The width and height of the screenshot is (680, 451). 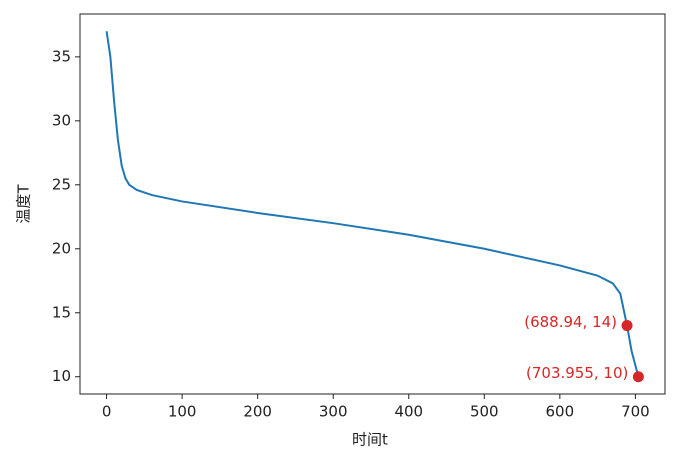 I want to click on x-tick-label: 100, so click(x=182, y=412).